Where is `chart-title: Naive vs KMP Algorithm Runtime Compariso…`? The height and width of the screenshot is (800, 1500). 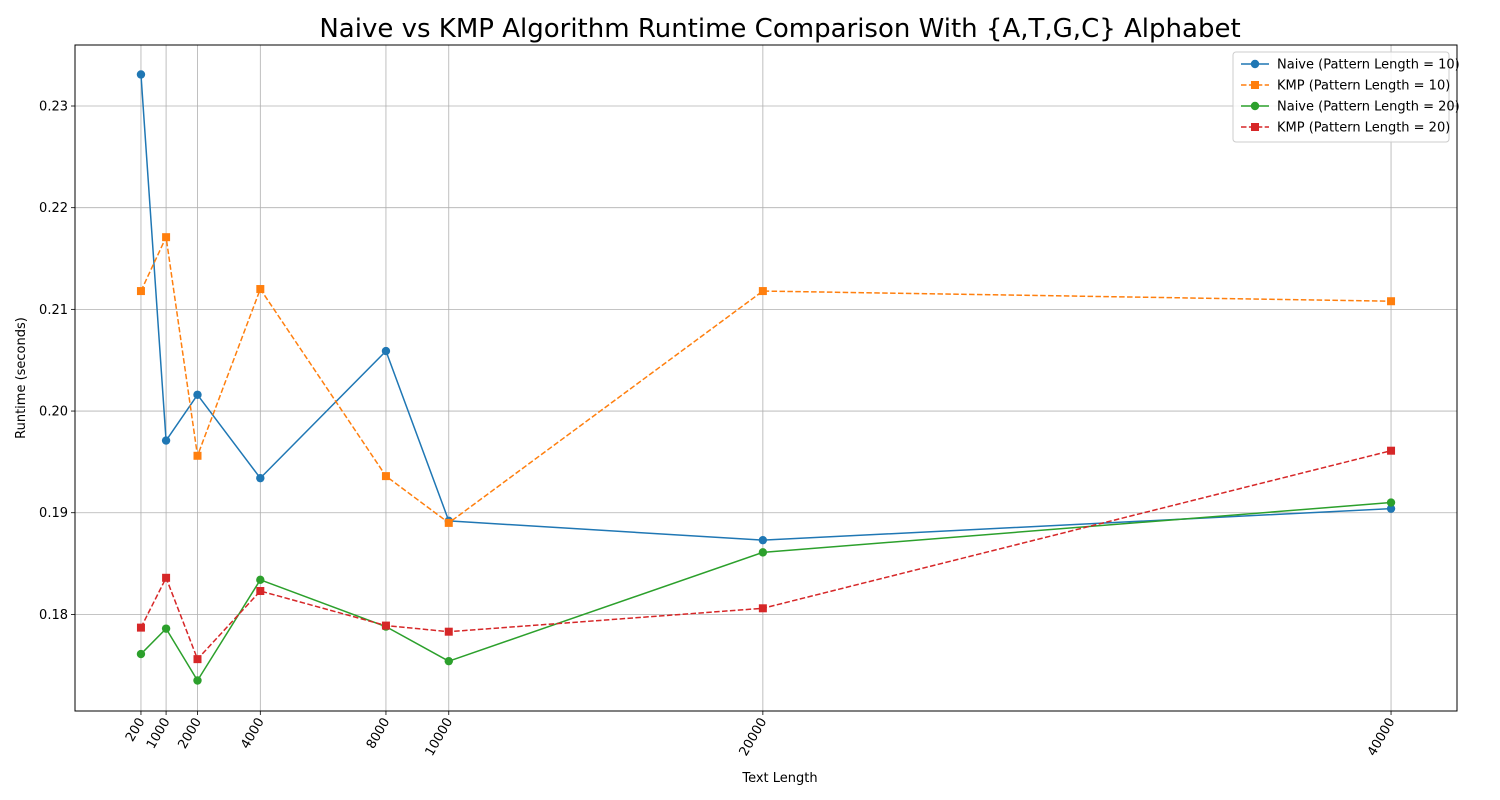 chart-title: Naive vs KMP Algorithm Runtime Compariso… is located at coordinates (779, 29).